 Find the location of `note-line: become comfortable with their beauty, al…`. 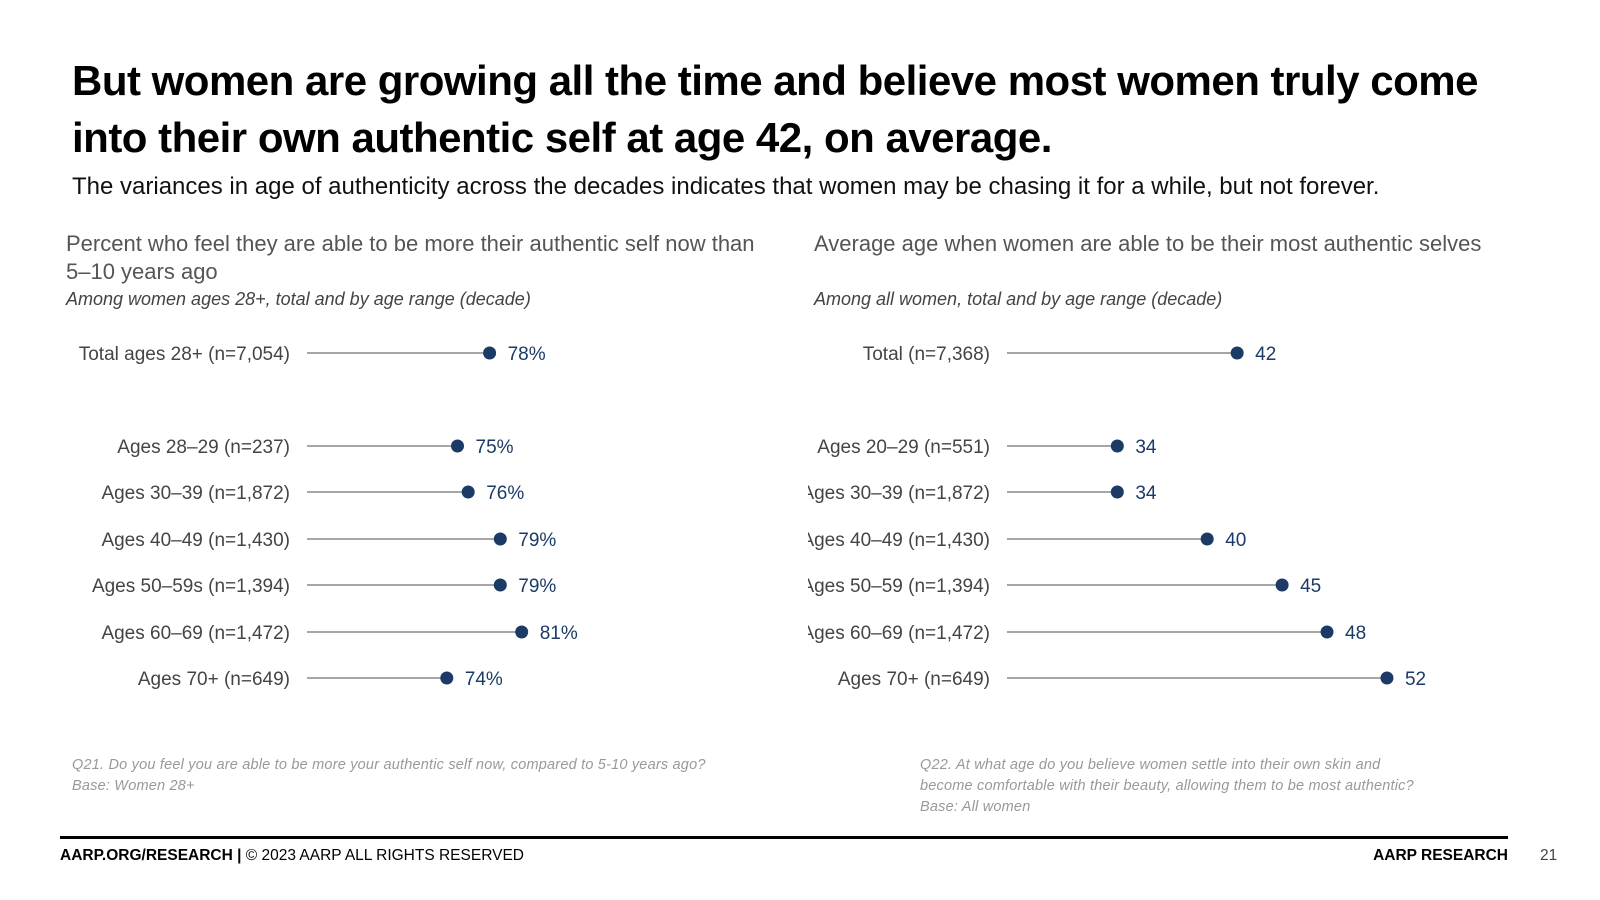

note-line: become comfortable with their beauty, al… is located at coordinates (1167, 786).